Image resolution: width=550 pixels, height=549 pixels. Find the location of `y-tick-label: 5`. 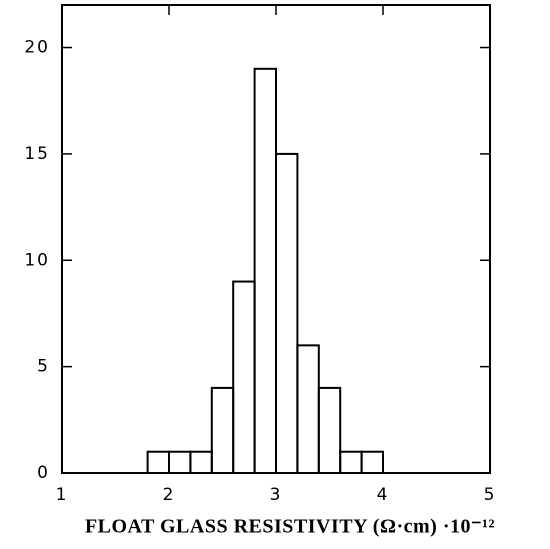

y-tick-label: 5 is located at coordinates (43, 367).